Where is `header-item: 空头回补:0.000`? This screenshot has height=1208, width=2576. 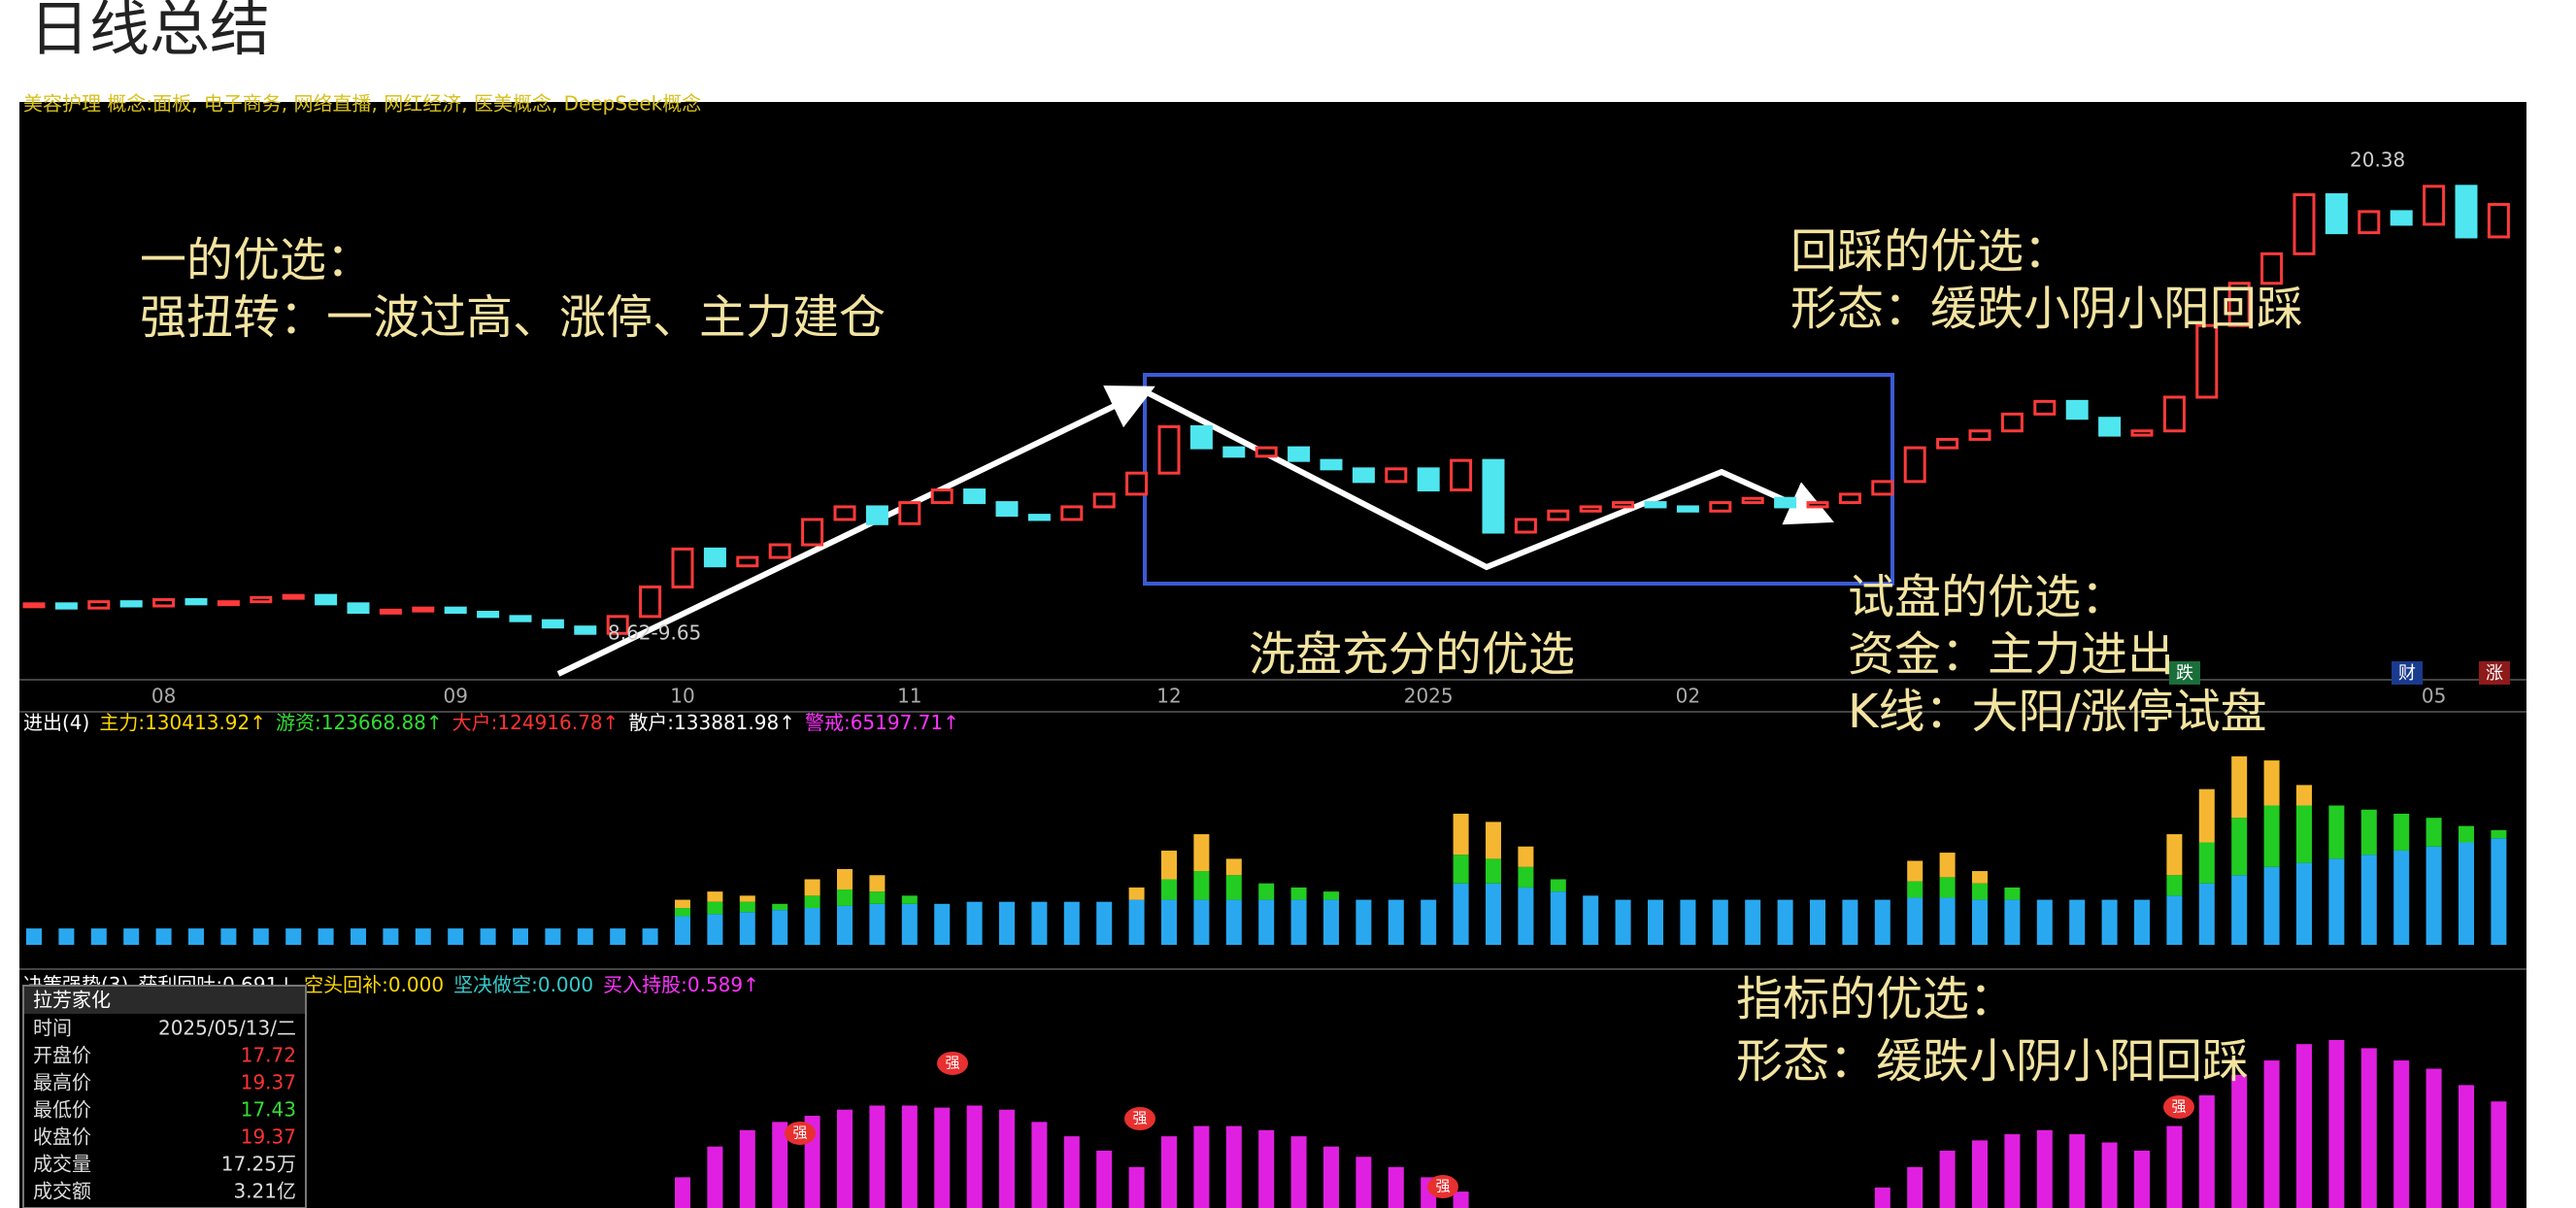 header-item: 空头回补:0.000 is located at coordinates (374, 984).